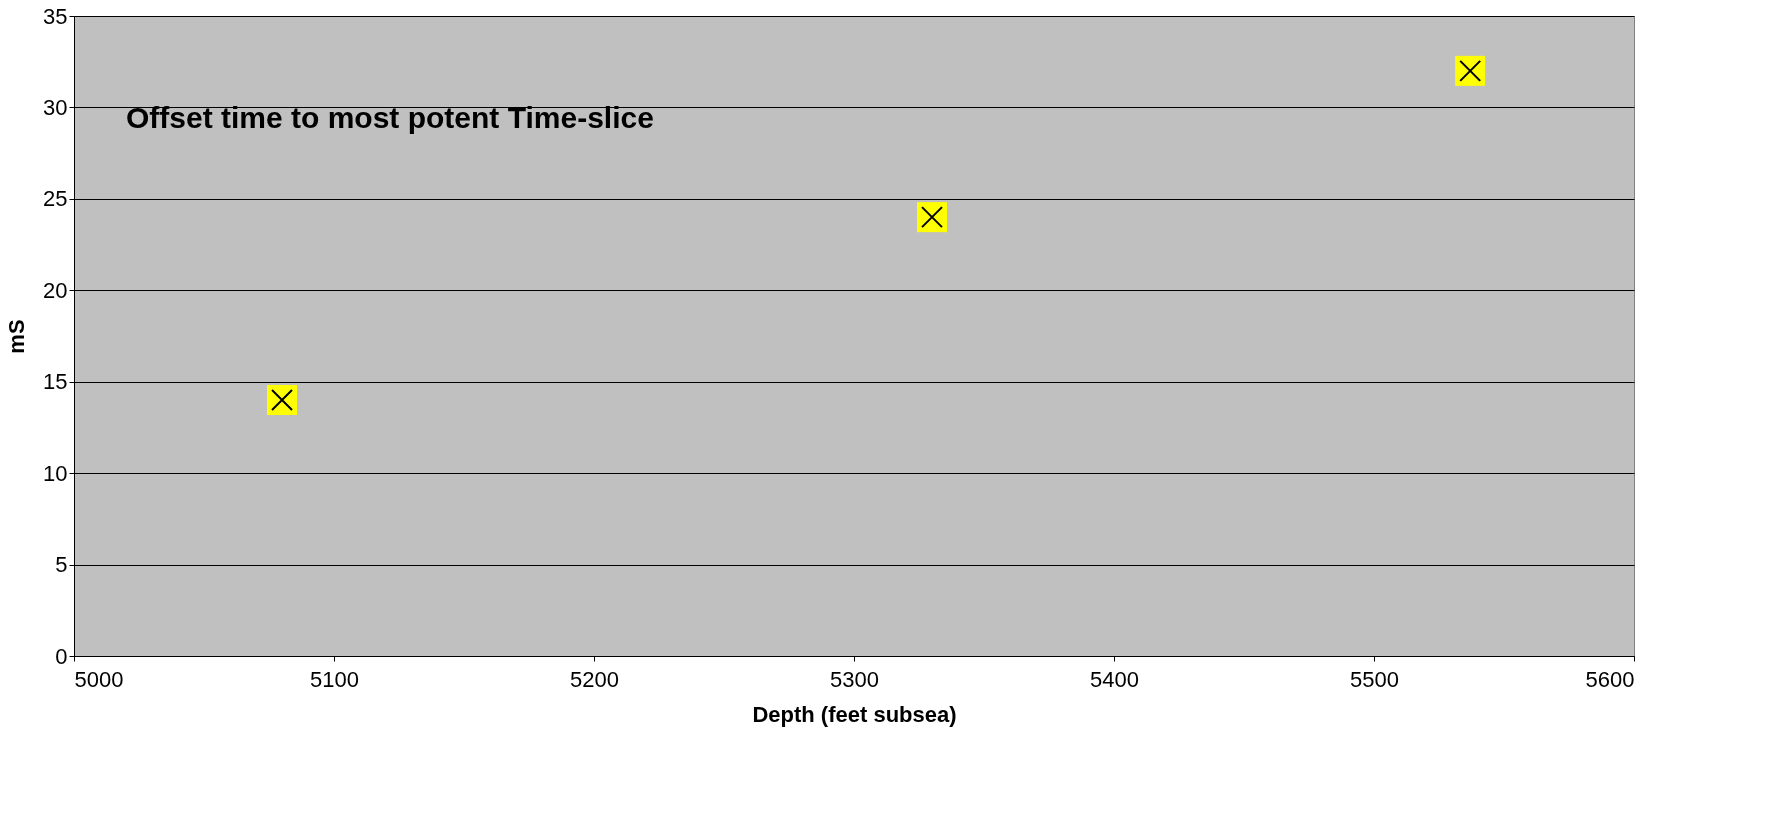 The width and height of the screenshot is (1769, 818). What do you see at coordinates (55, 290) in the screenshot?
I see `y-tick-label: 20` at bounding box center [55, 290].